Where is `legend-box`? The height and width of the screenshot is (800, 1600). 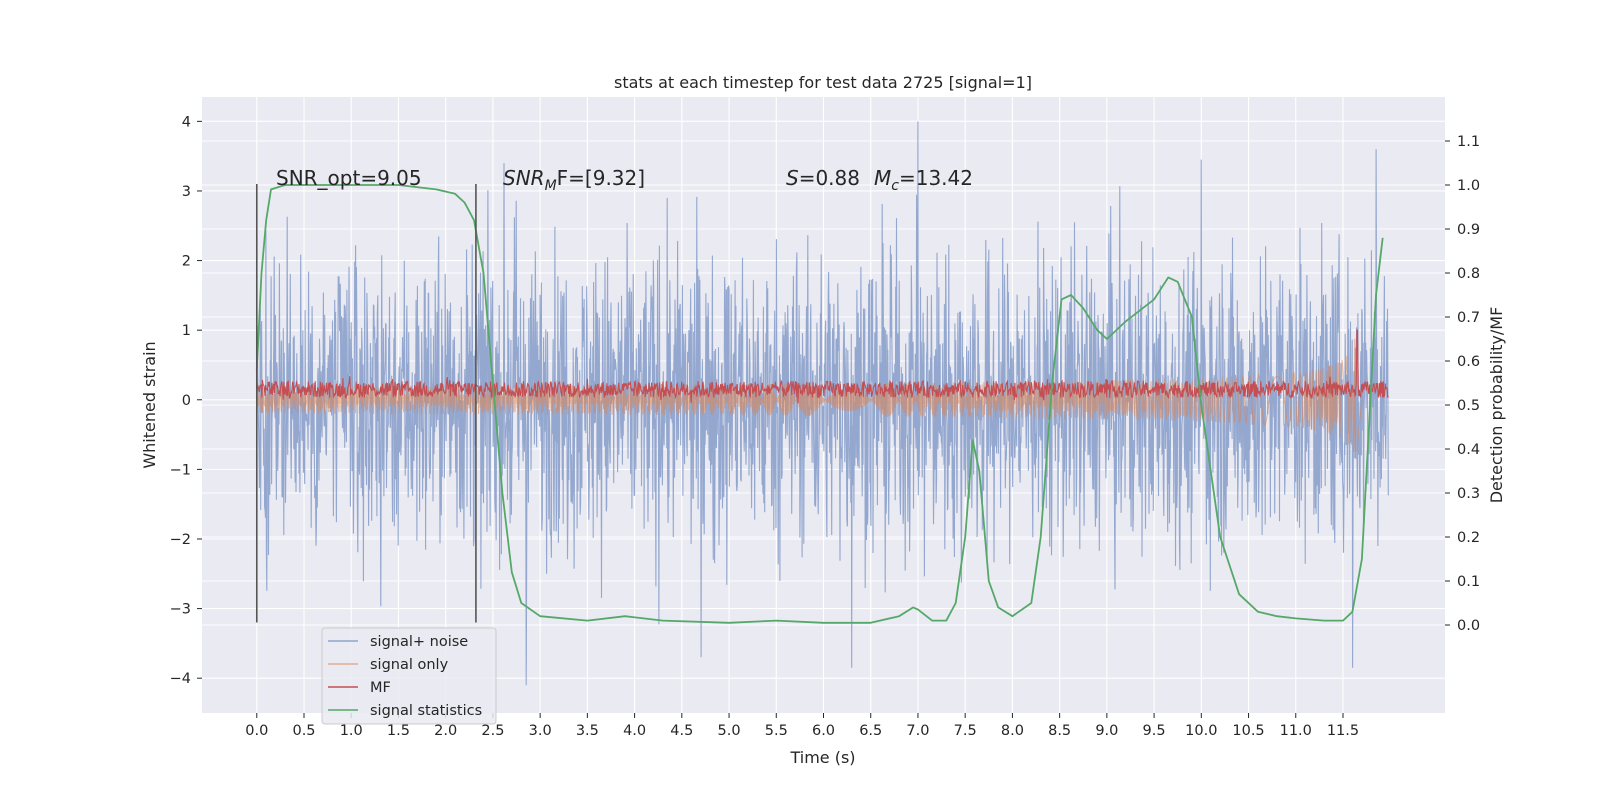
legend-box is located at coordinates (409, 676).